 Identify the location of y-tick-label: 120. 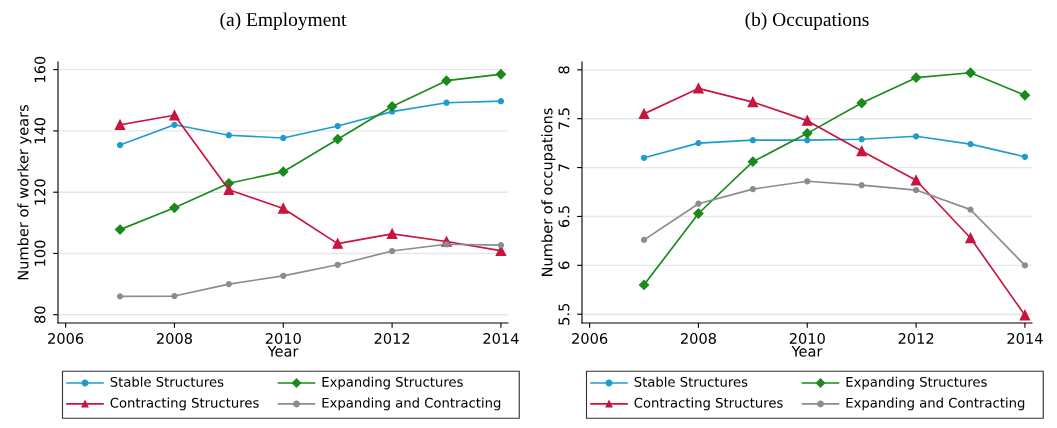
(40, 192).